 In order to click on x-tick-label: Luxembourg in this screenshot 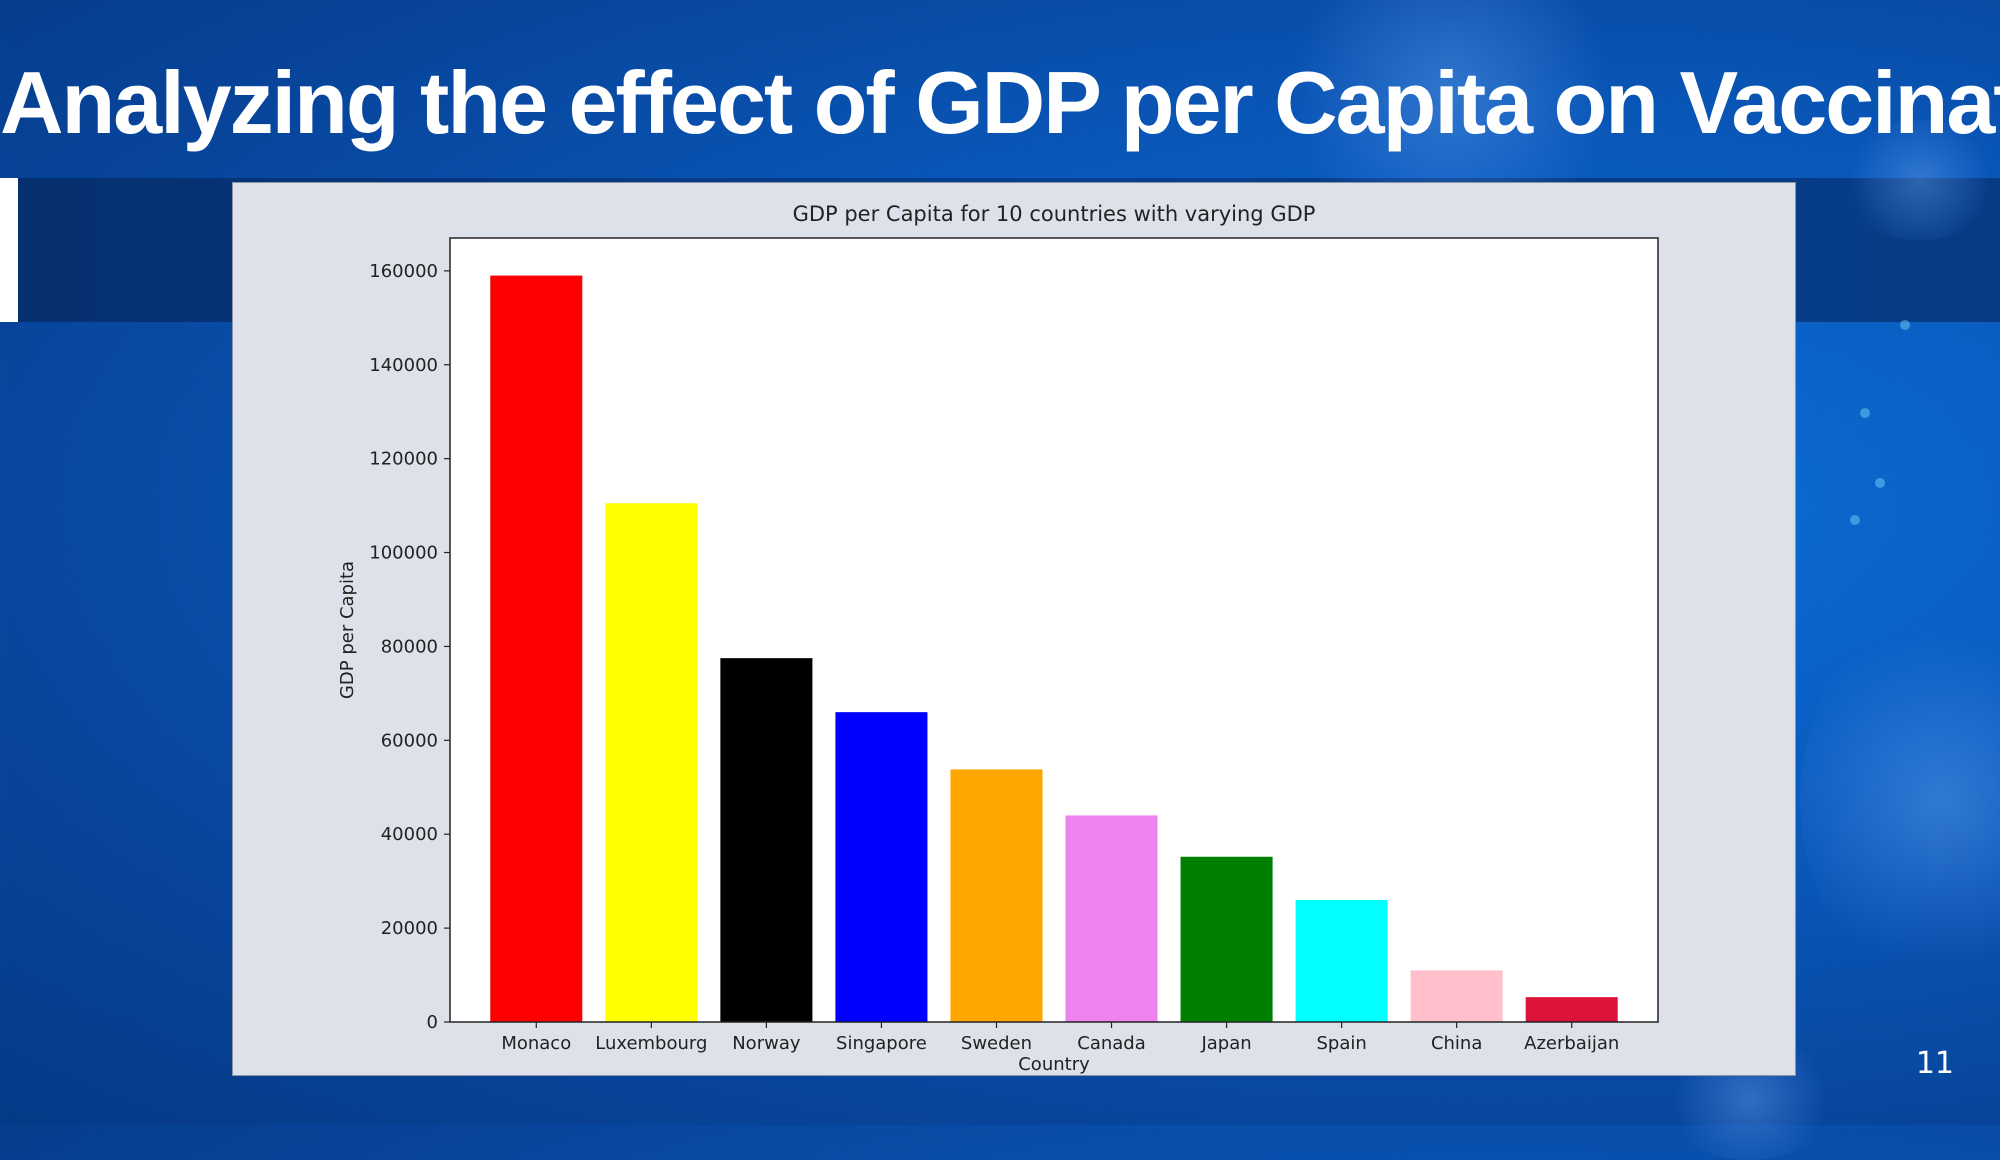, I will do `click(651, 1043)`.